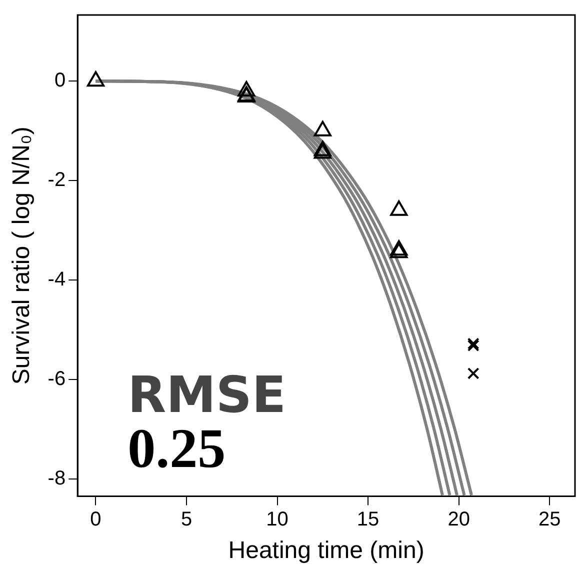  Describe the element at coordinates (368, 519) in the screenshot. I see `x-tick-label: 15` at that location.